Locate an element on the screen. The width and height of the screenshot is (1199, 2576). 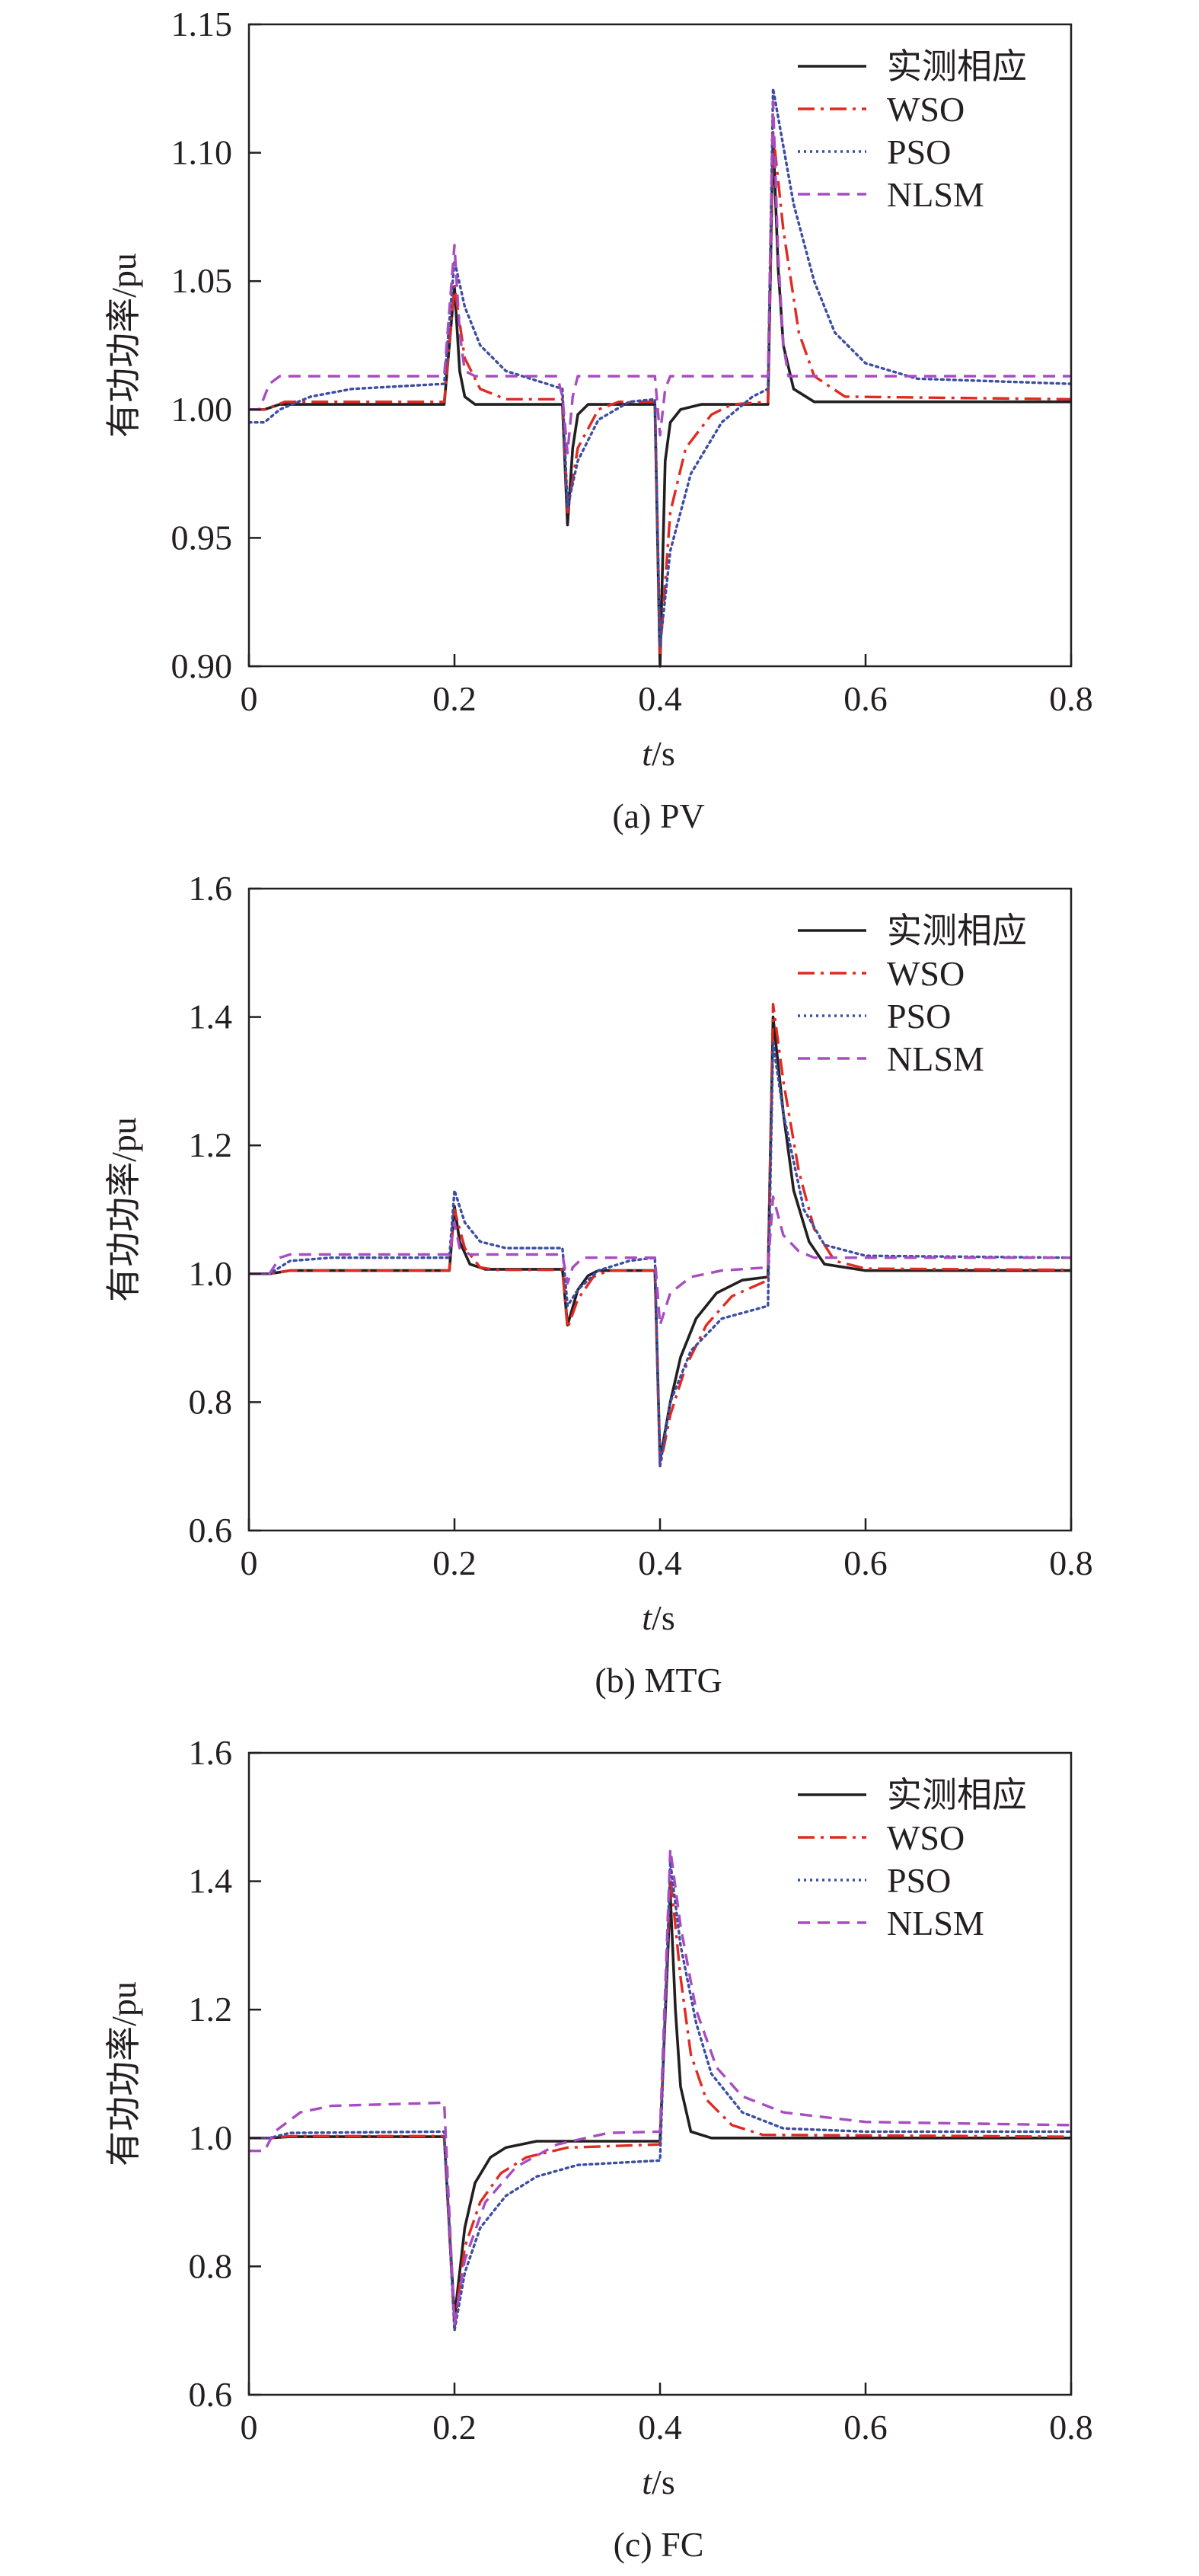
y-tick-label: 0.90 is located at coordinates (202, 665).